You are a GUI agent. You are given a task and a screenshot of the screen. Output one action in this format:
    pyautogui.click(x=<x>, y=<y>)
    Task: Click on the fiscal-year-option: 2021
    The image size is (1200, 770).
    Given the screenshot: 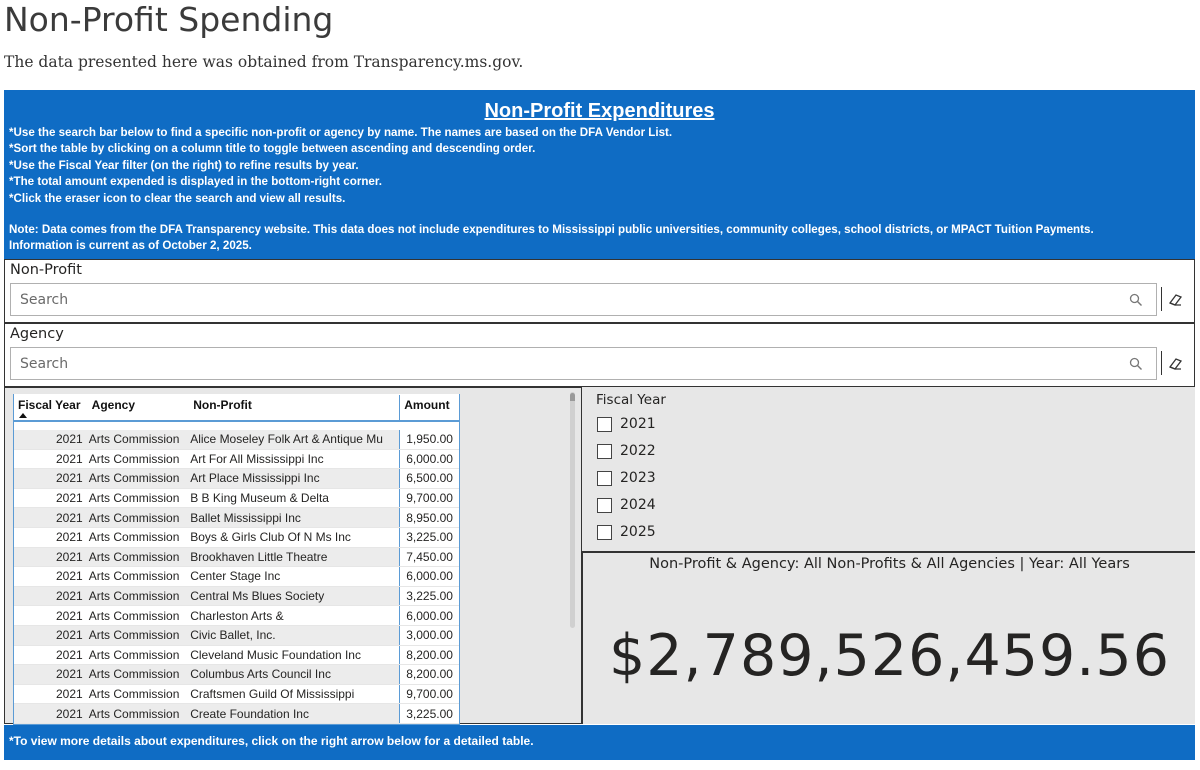 What is the action you would take?
    pyautogui.click(x=626, y=424)
    